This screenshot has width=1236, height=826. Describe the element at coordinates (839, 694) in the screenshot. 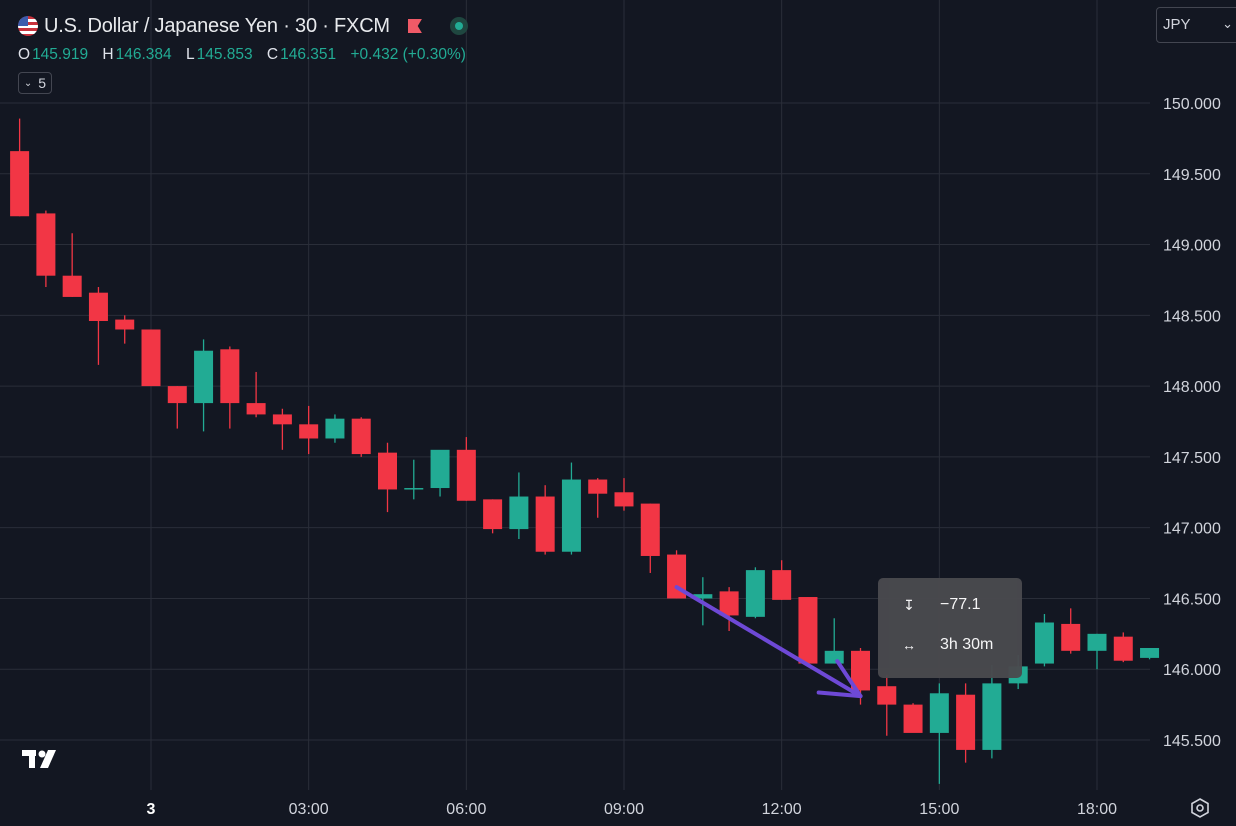

I see `arrow-head-left` at that location.